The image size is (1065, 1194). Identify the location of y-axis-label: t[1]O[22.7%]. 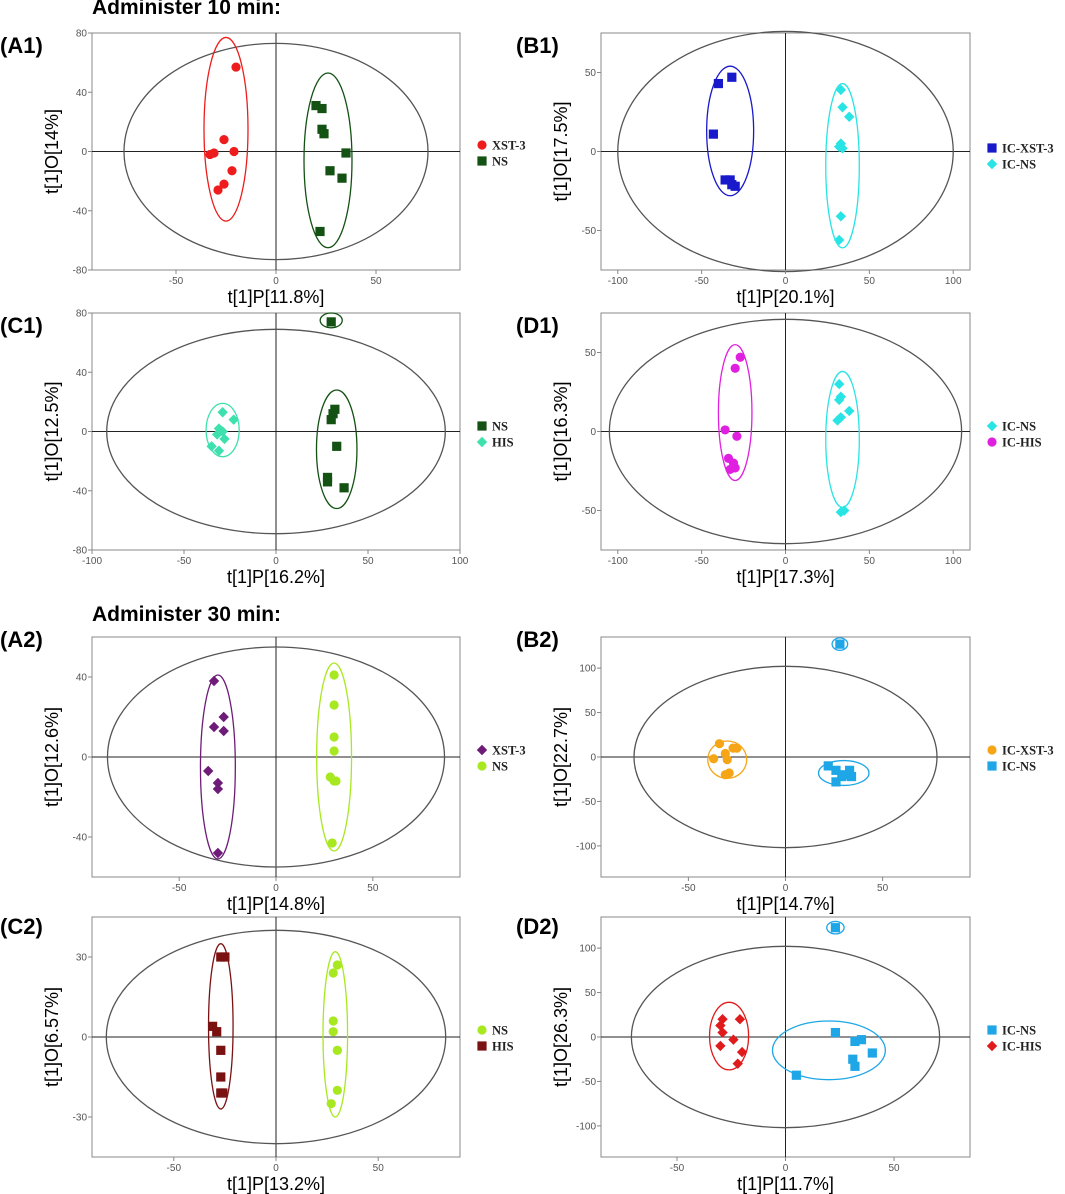
(561, 757).